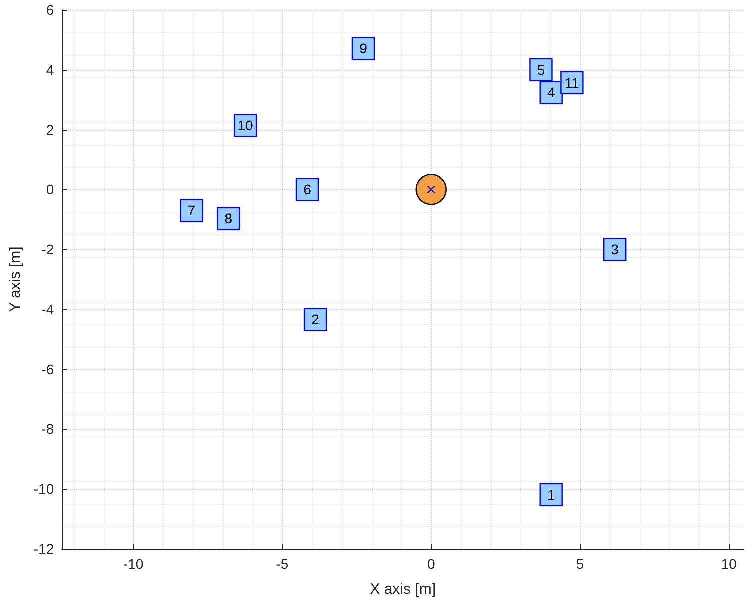 Image resolution: width=745 pixels, height=609 pixels. Describe the element at coordinates (48, 250) in the screenshot. I see `y-tick-label: -2` at that location.